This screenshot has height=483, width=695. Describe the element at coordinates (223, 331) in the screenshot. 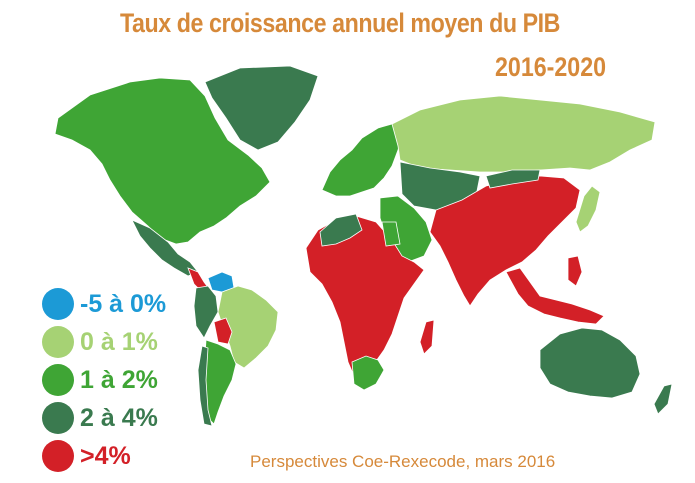

I see `region-bolivia` at that location.